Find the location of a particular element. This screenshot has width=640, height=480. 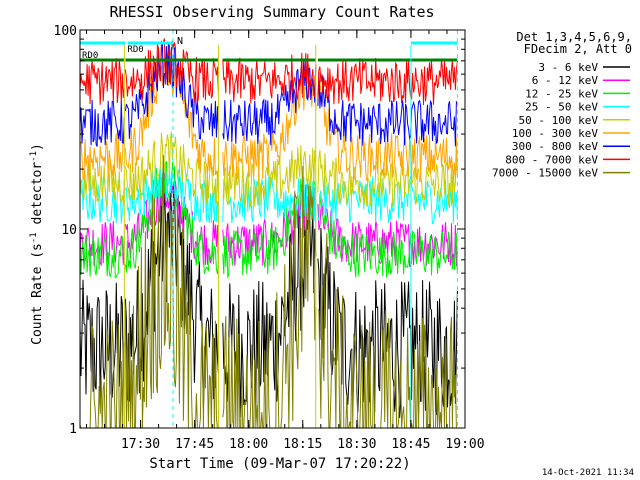

legend-label-6: 300 - 800 keV is located at coordinates (555, 146).